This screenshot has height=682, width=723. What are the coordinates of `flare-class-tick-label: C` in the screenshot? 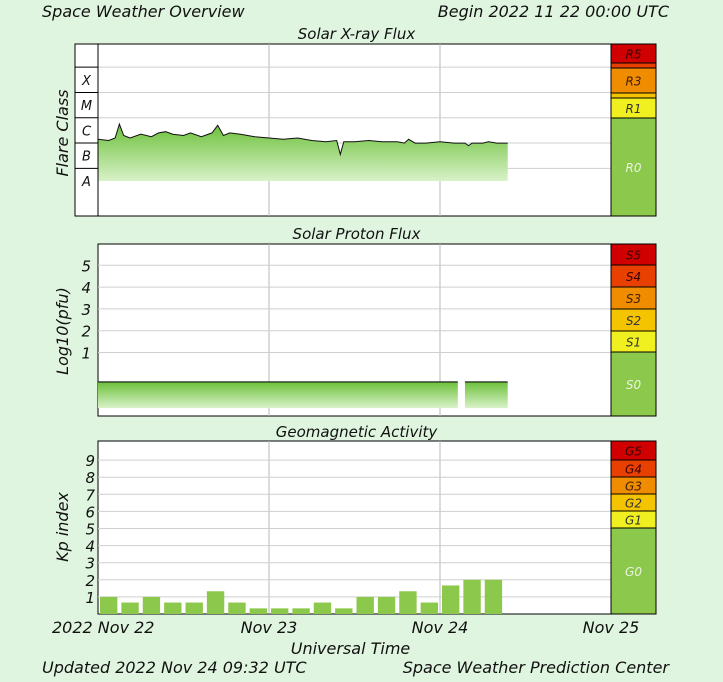 It's located at (87, 131).